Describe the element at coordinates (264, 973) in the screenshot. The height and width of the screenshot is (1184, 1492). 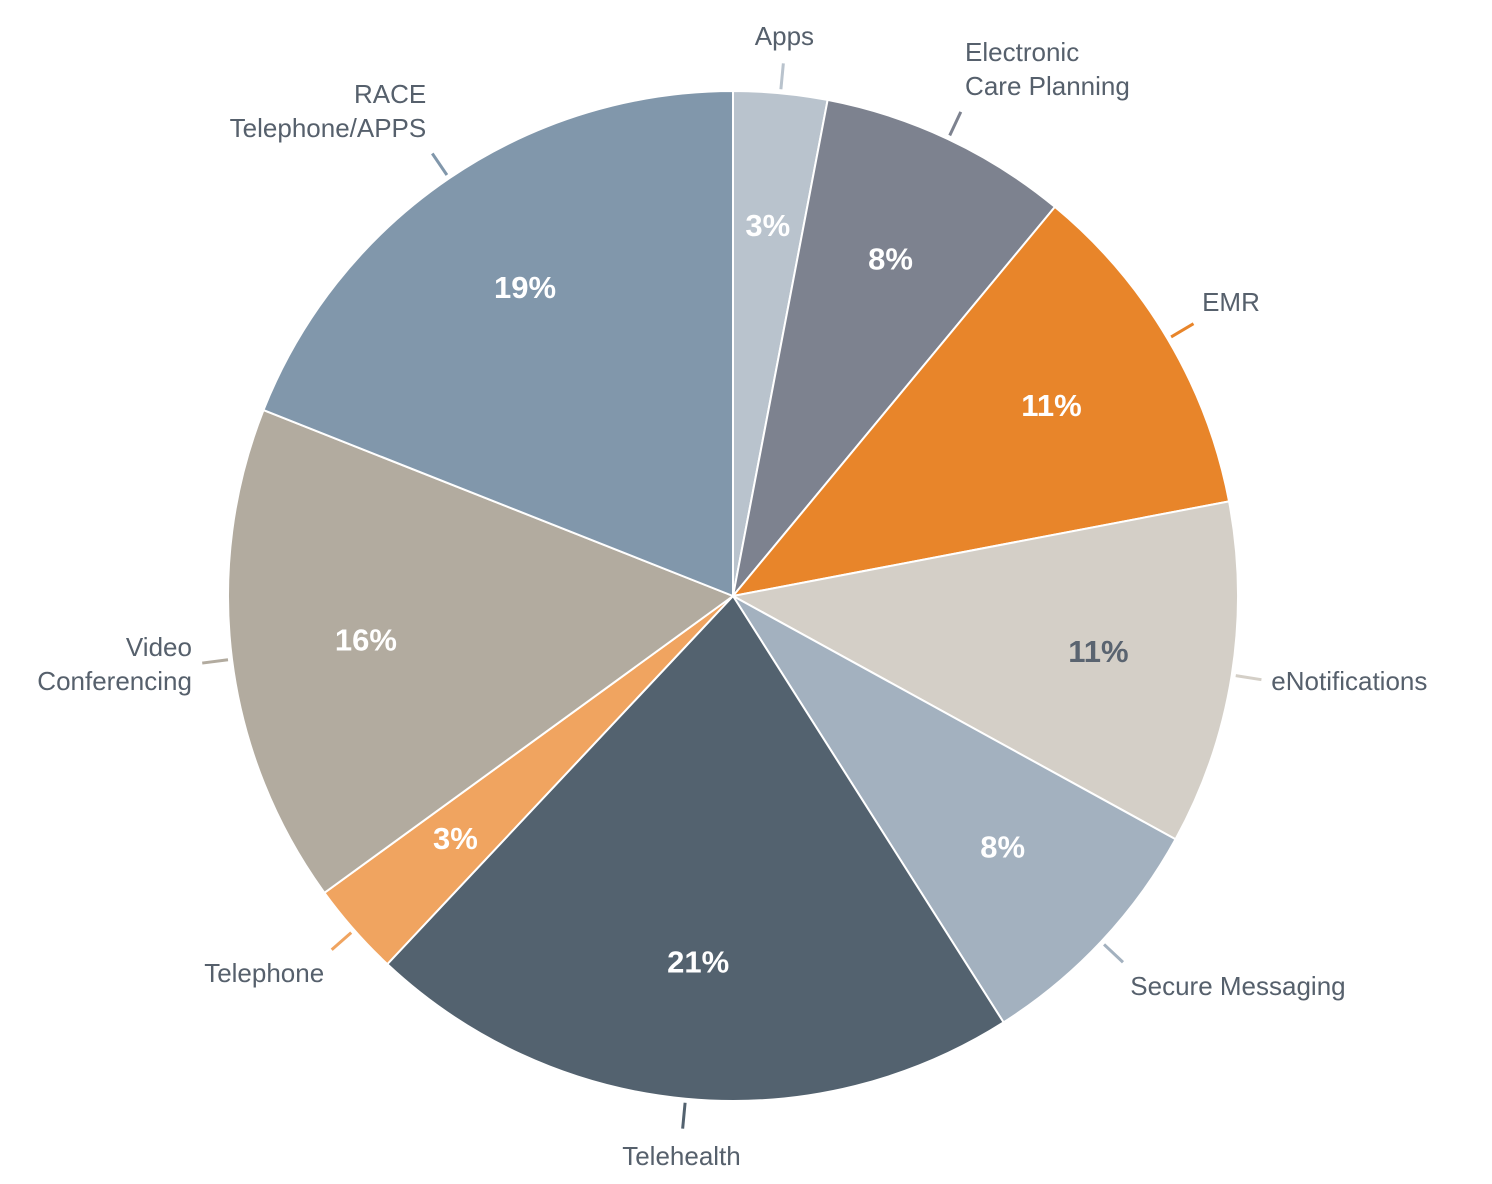
I see `category-label: Telephone` at that location.